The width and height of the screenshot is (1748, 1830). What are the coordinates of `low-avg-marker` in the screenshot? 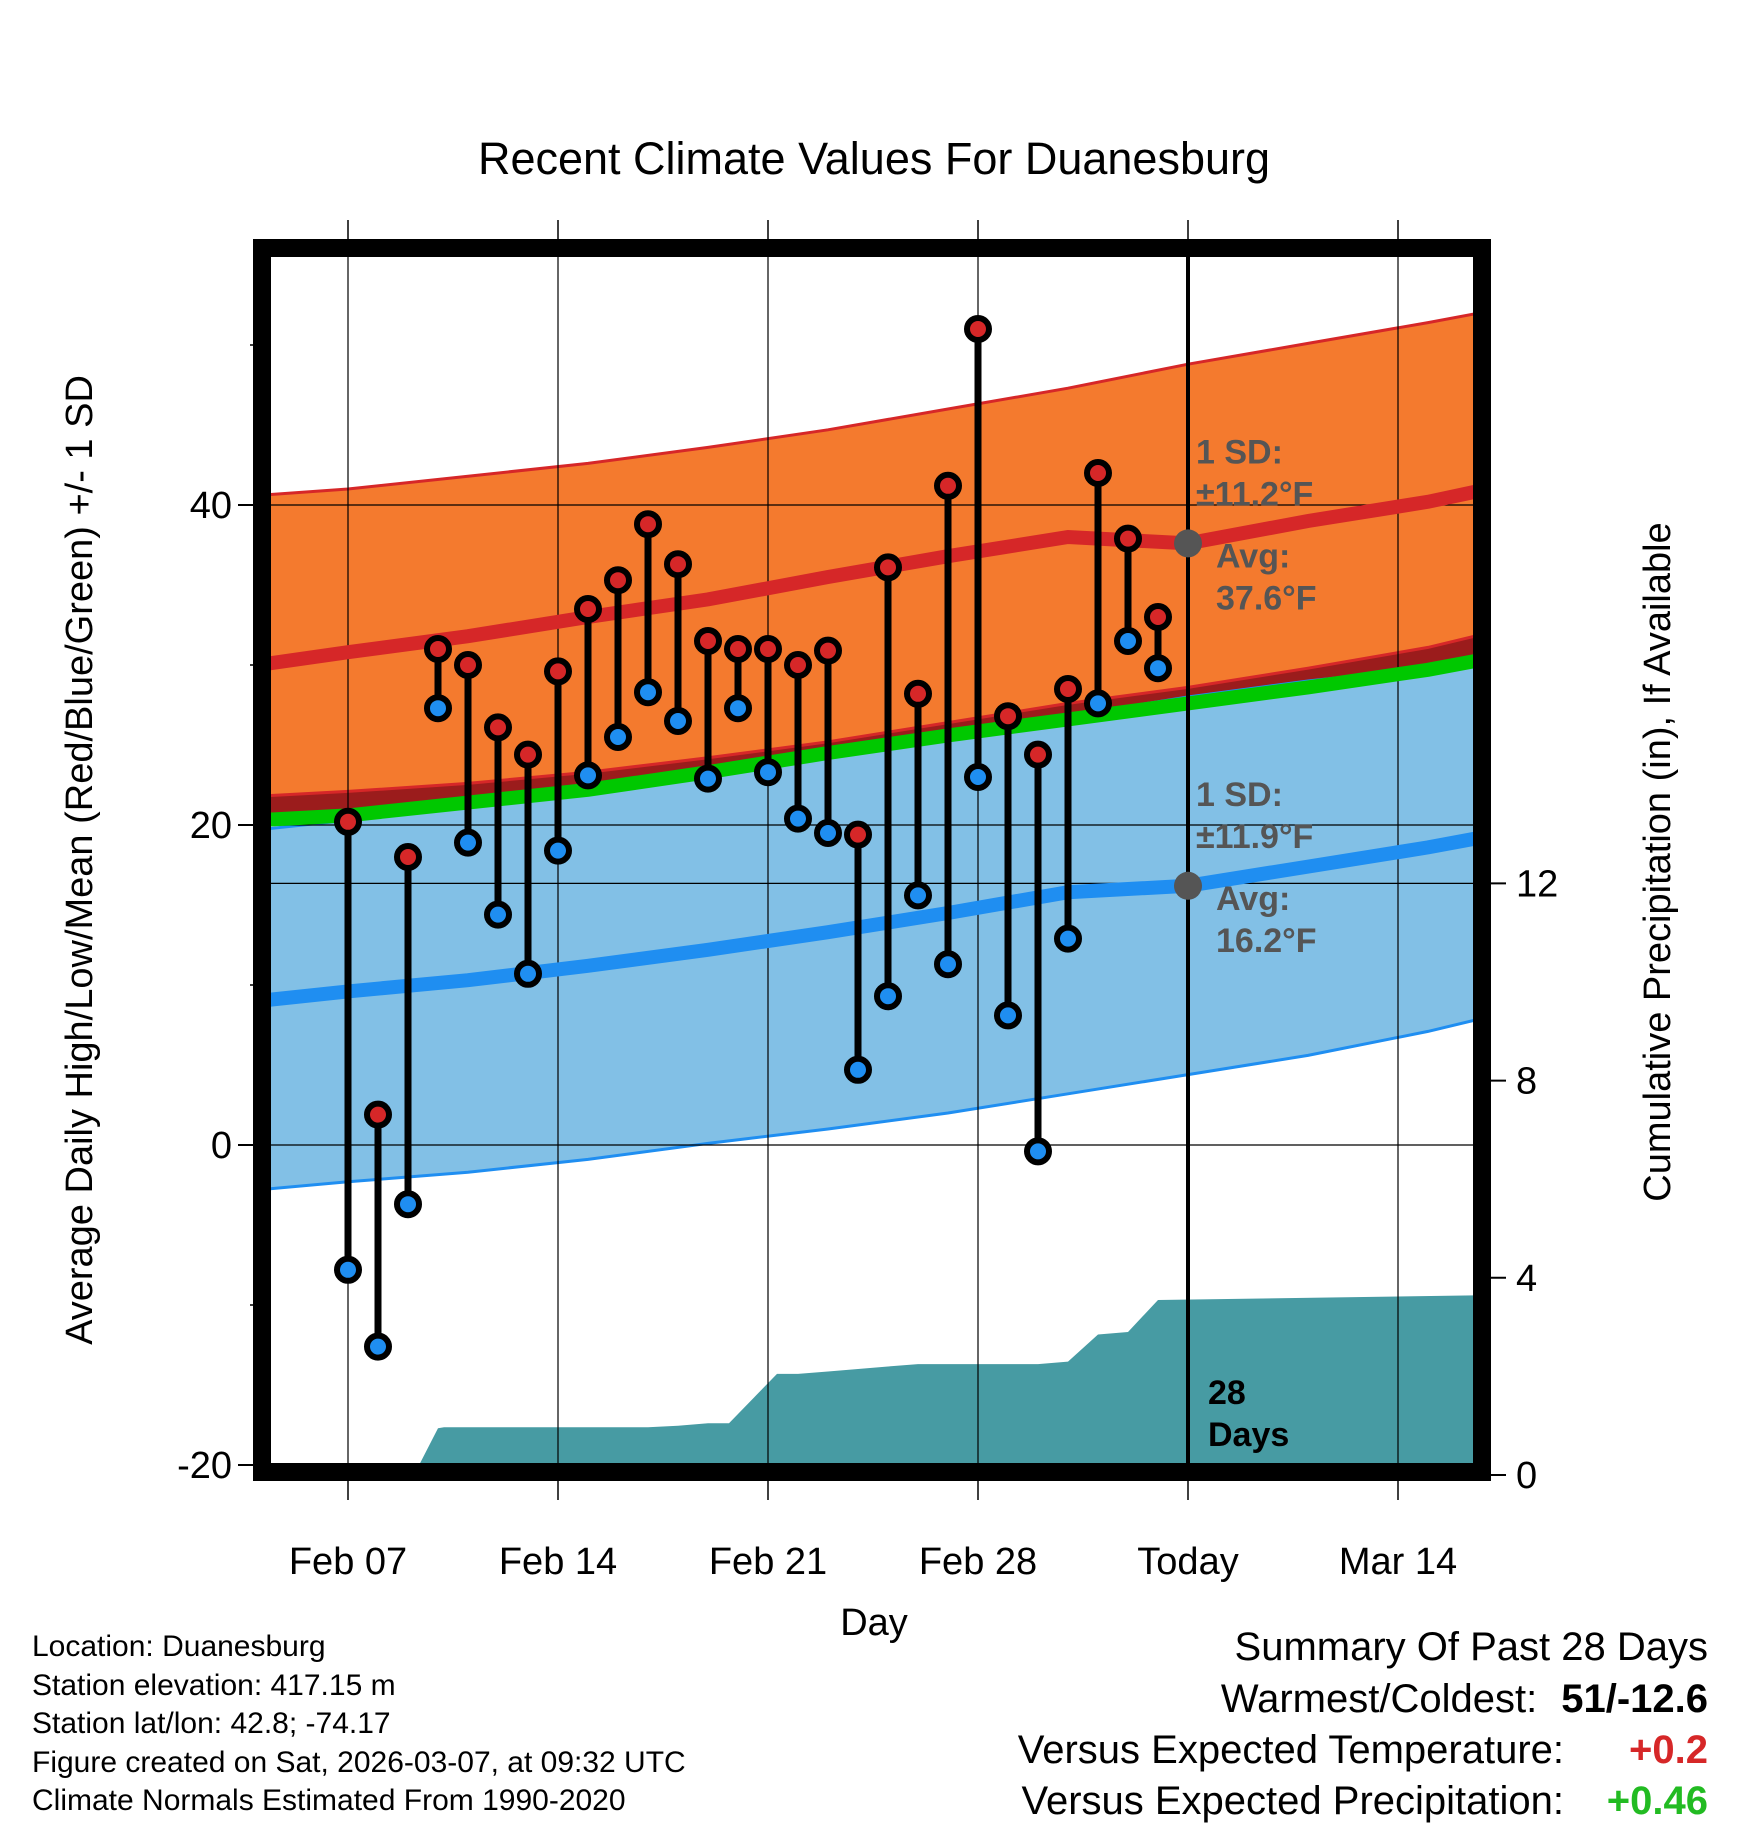 It's located at (1188, 885).